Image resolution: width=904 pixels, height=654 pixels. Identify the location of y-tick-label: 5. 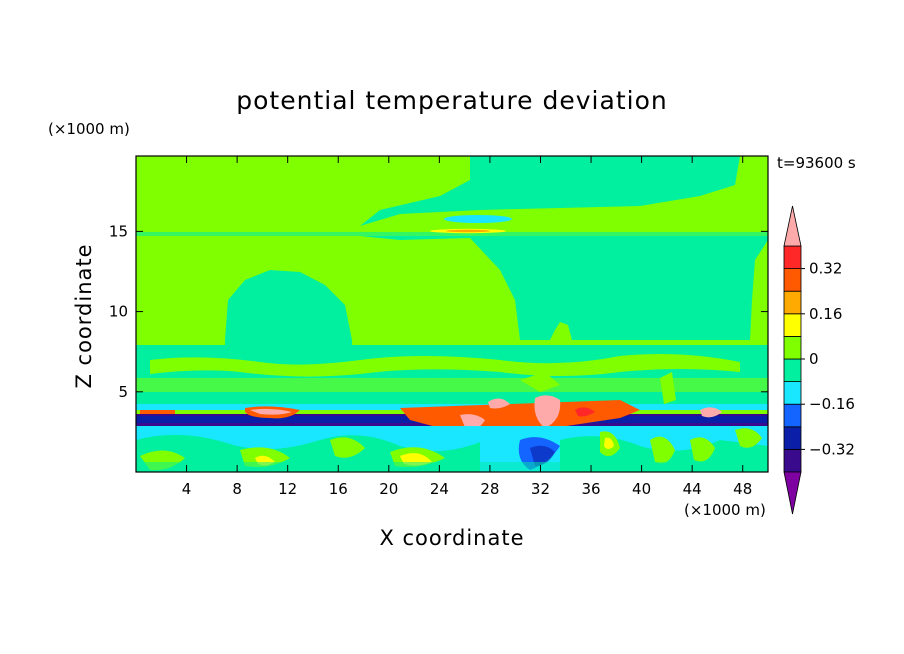
(123, 392).